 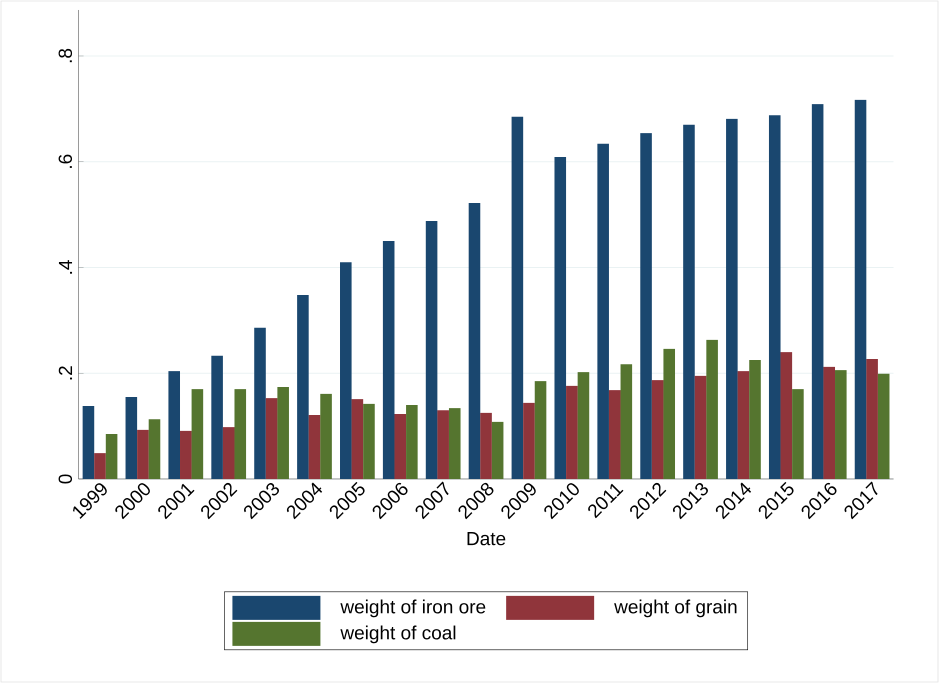 What do you see at coordinates (65, 161) in the screenshot?
I see `y-tick-label: .6` at bounding box center [65, 161].